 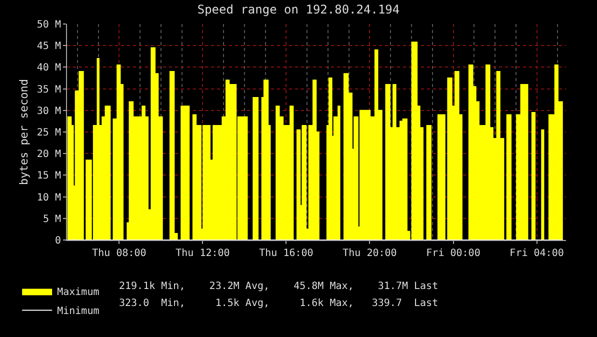 I want to click on y-tick-label: 10 M, so click(x=48, y=198).